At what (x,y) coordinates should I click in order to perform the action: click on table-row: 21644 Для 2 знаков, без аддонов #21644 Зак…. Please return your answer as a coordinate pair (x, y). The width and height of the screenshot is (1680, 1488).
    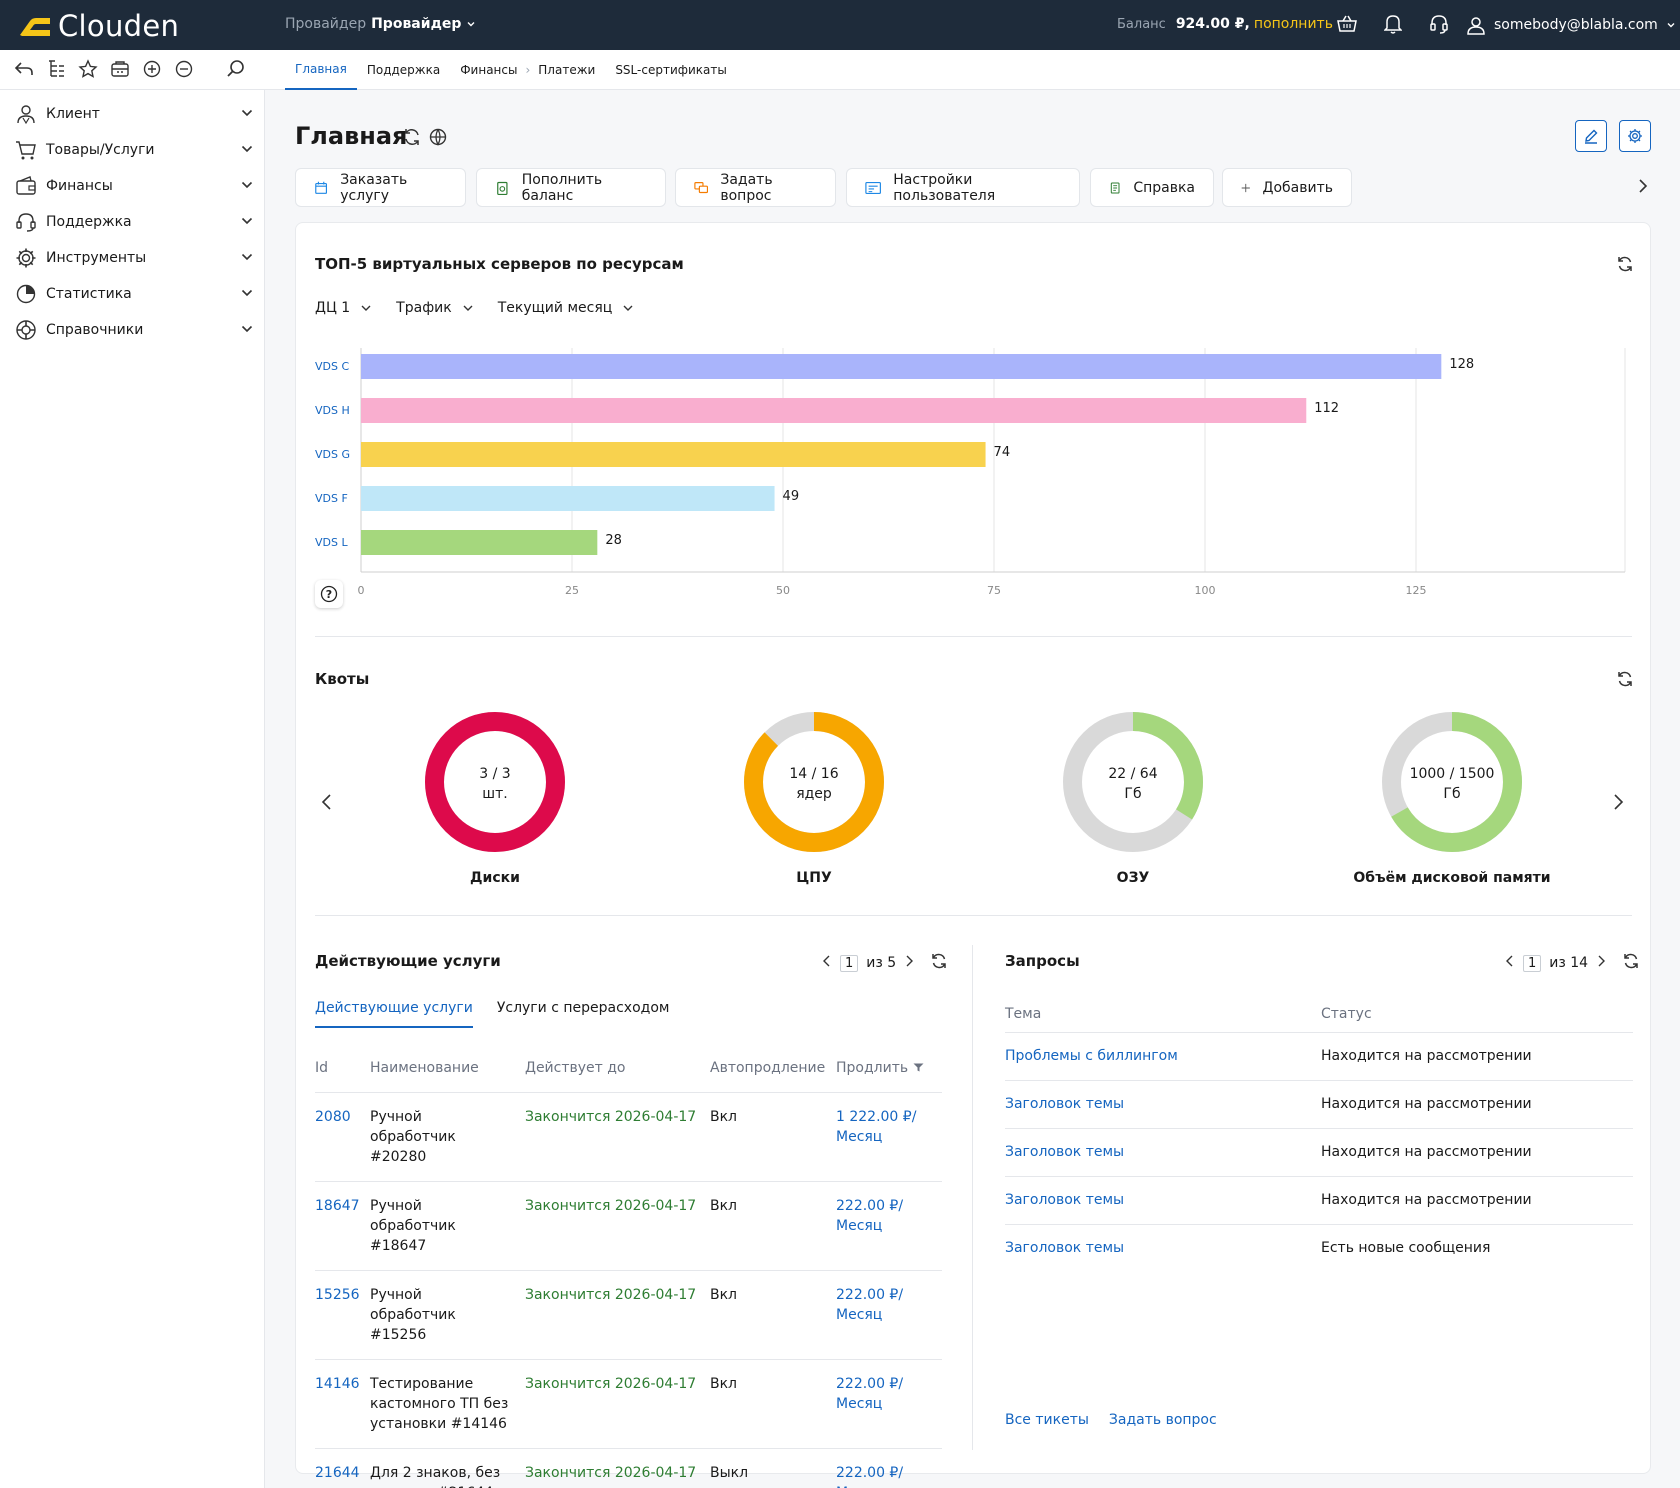
    Looking at the image, I should click on (628, 1468).